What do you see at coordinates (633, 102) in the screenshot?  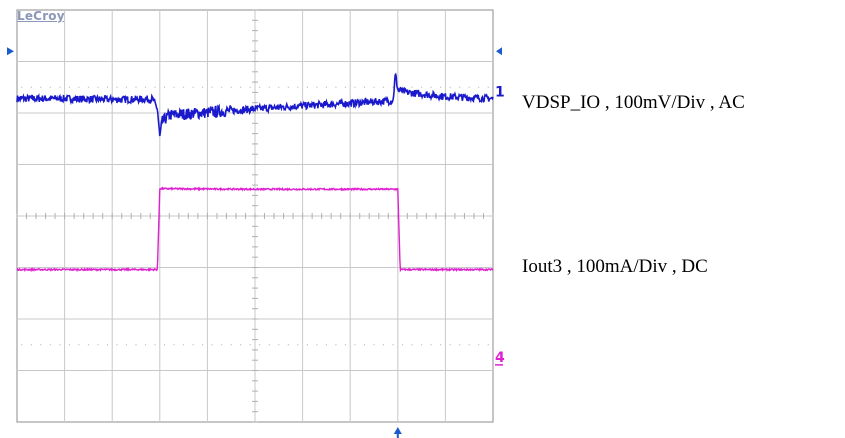 I see `ch1-label: VDSP_IO , 100mV/Div , AC` at bounding box center [633, 102].